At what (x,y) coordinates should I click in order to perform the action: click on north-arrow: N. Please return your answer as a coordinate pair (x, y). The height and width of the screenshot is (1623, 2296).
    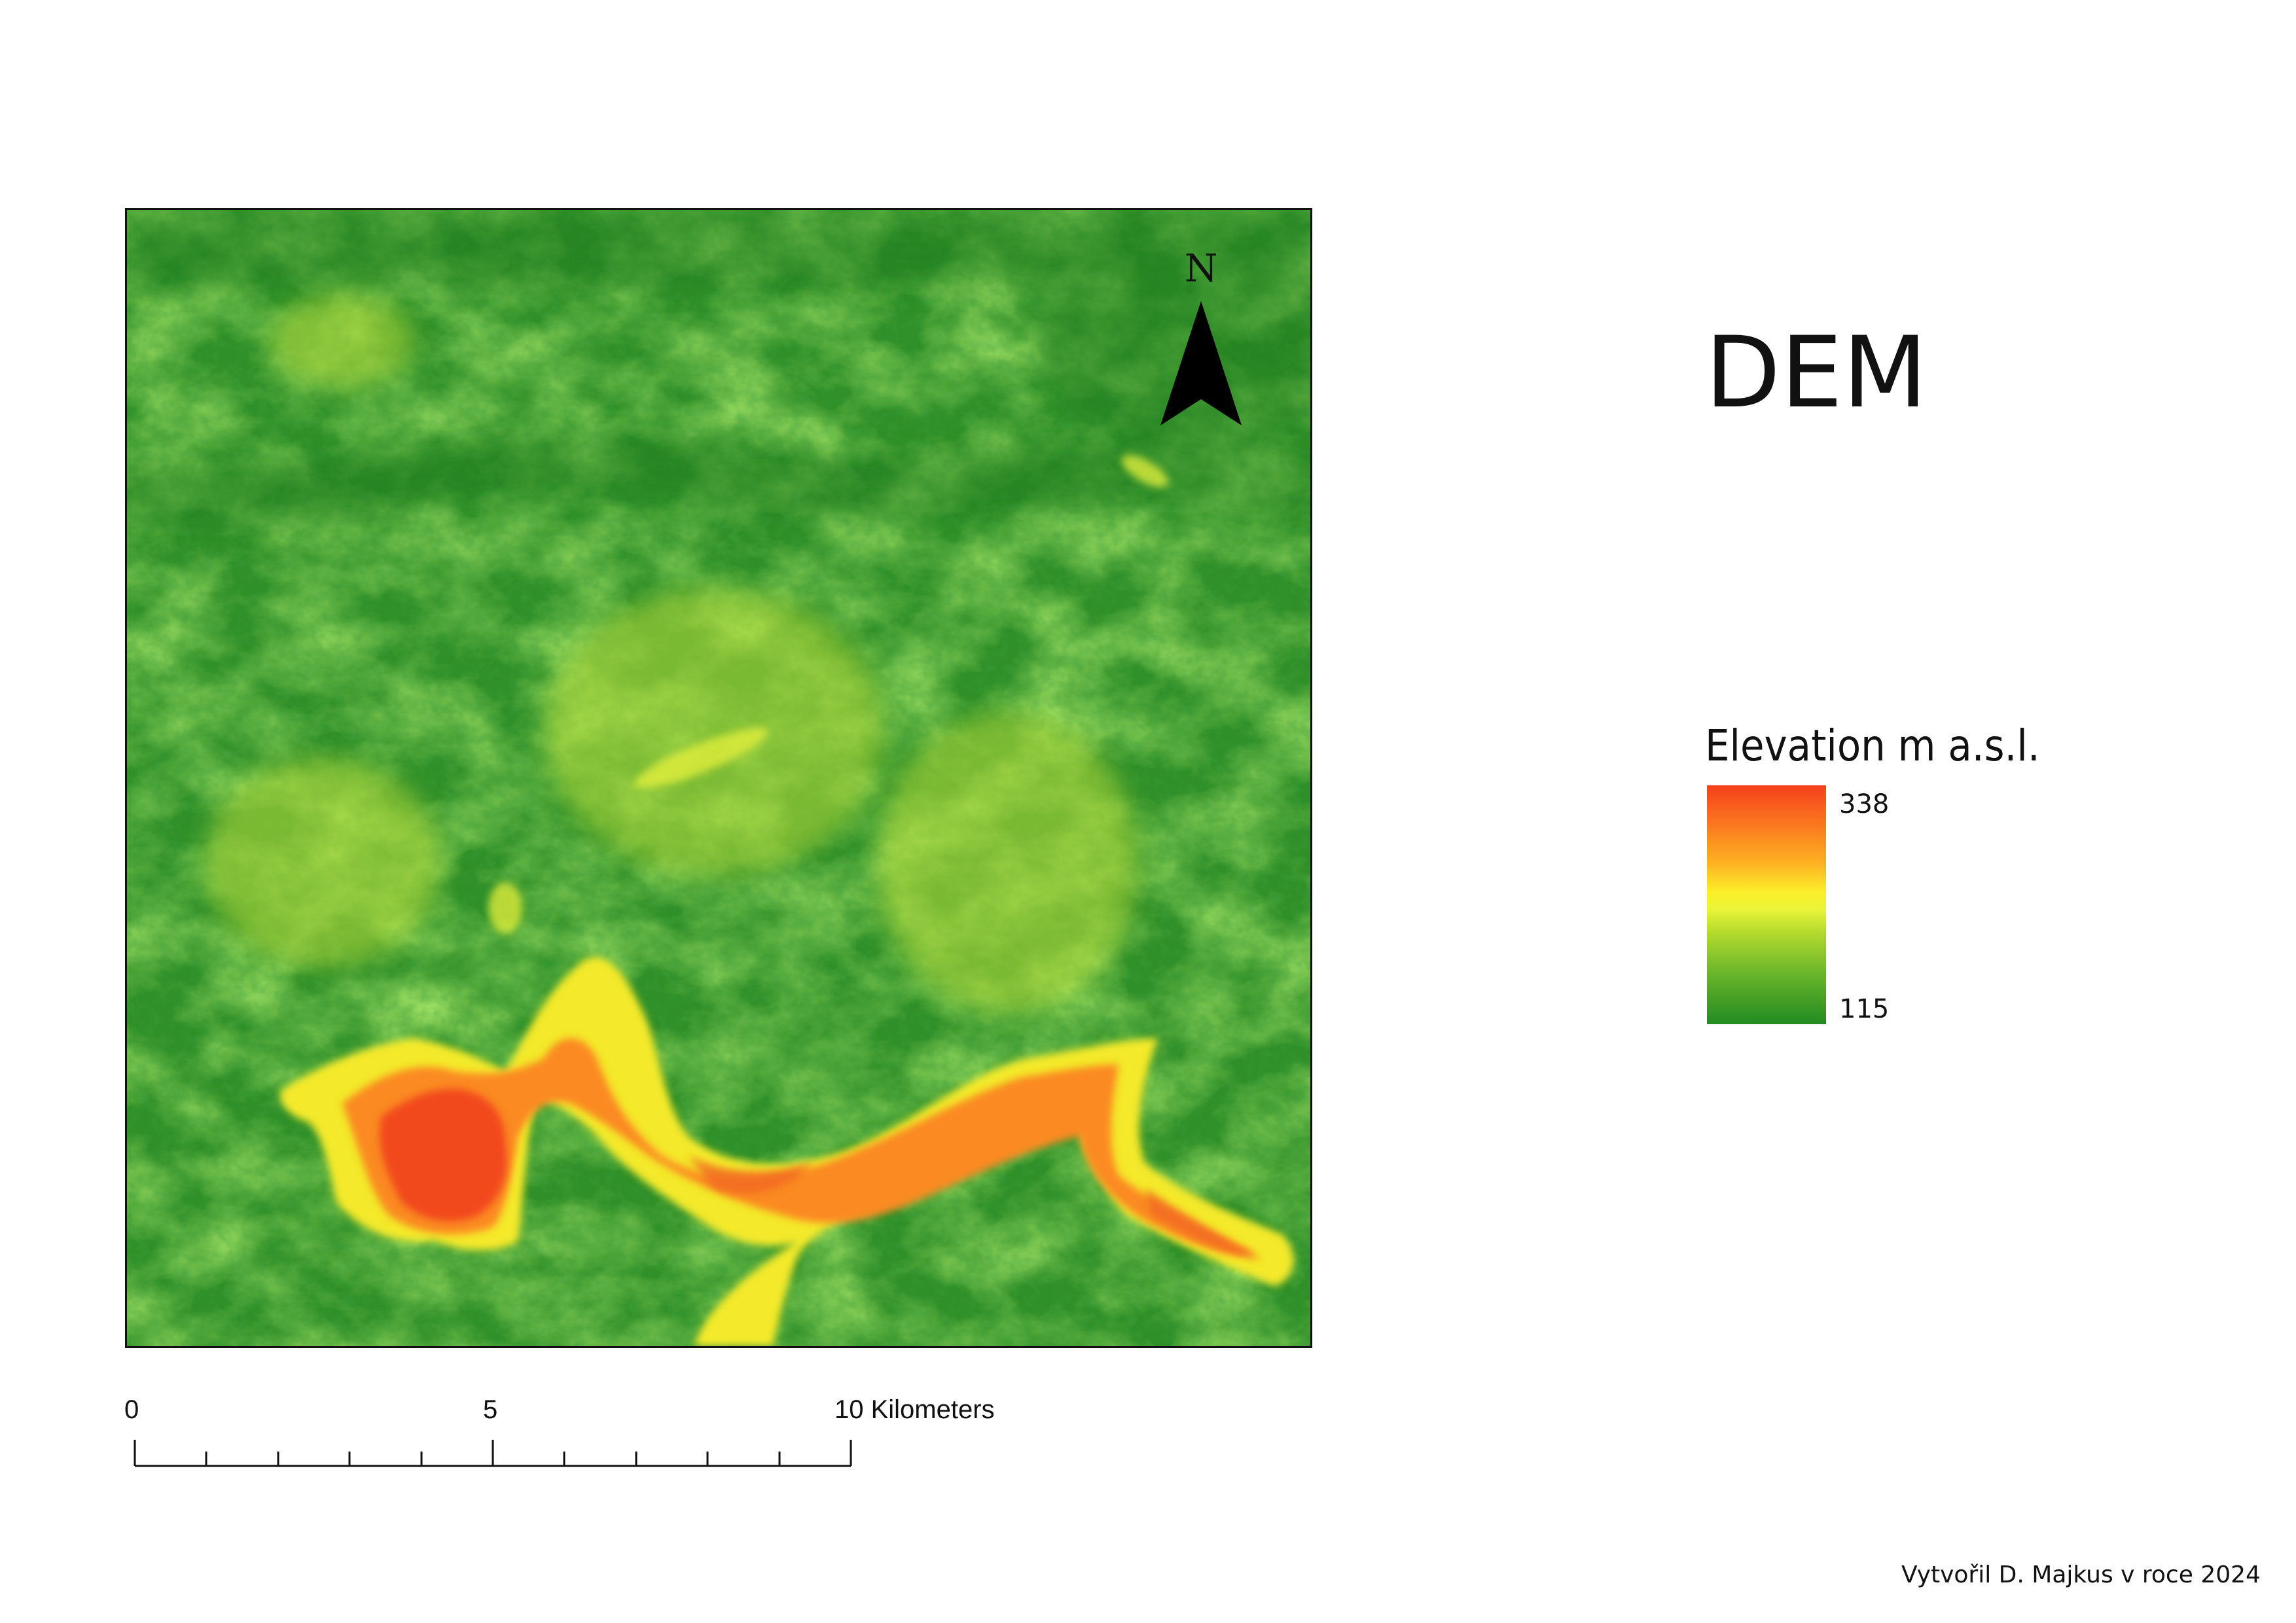
    Looking at the image, I should click on (1201, 340).